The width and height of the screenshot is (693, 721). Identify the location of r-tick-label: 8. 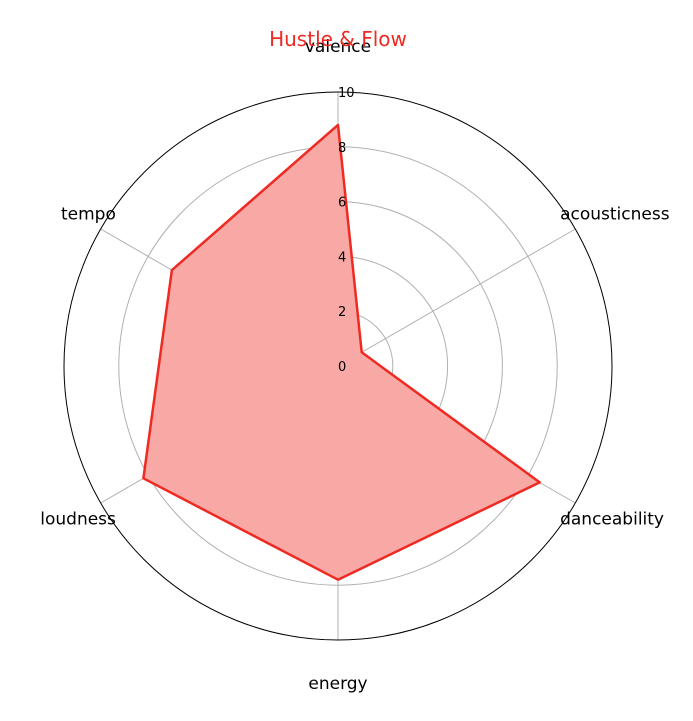
(342, 148).